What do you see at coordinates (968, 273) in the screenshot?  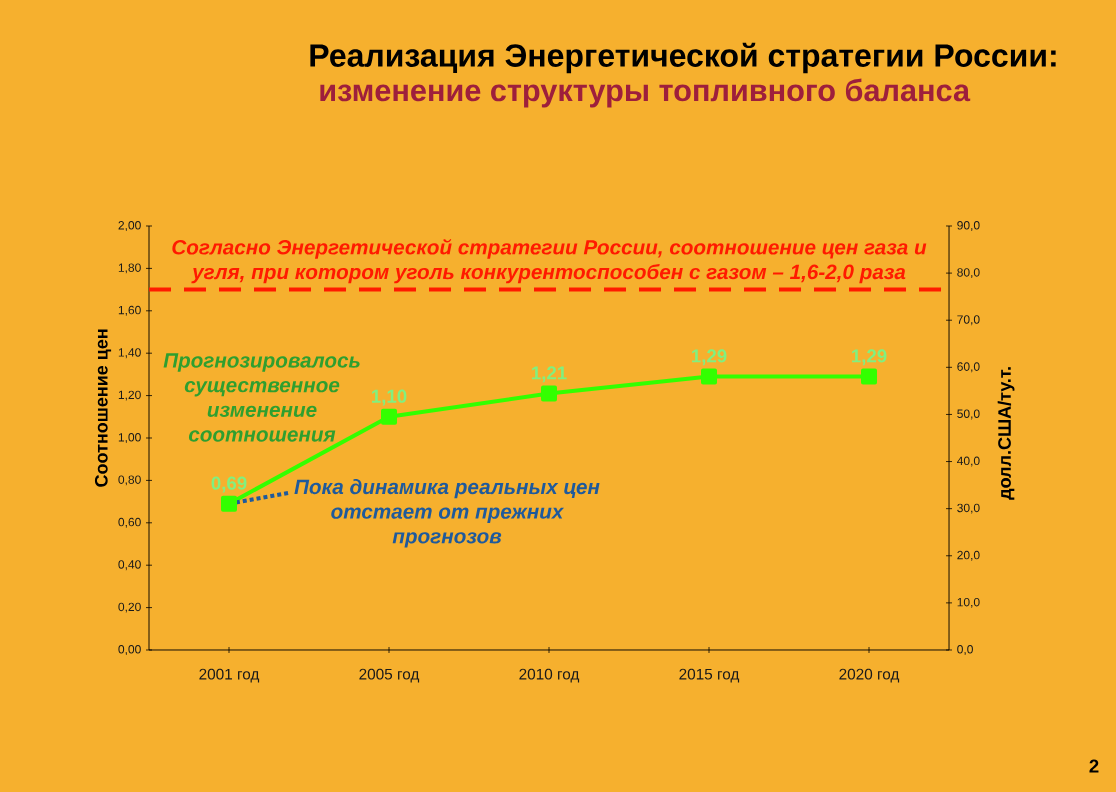 I see `y2-tick-label: 80,0` at bounding box center [968, 273].